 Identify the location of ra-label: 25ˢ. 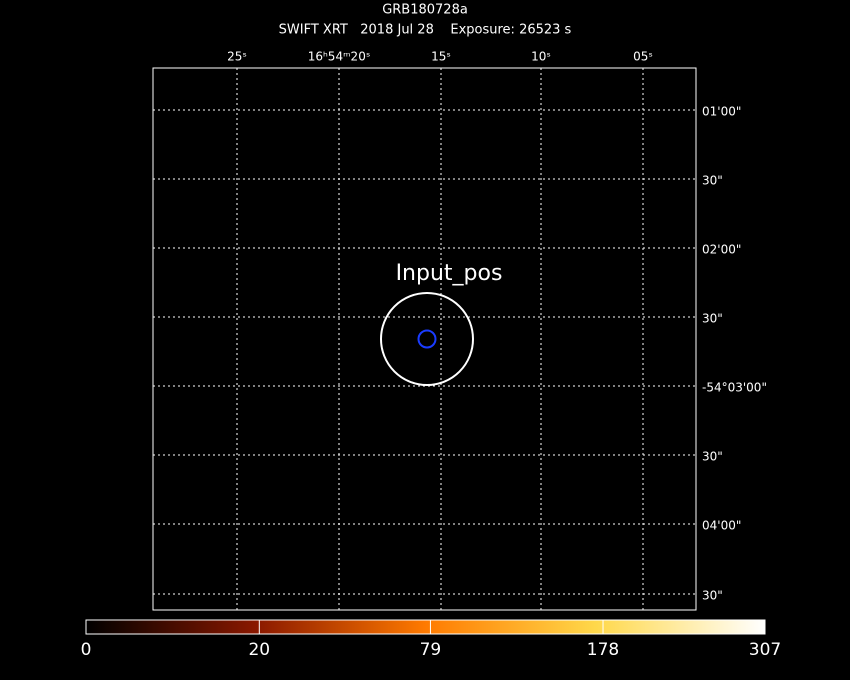
(237, 57).